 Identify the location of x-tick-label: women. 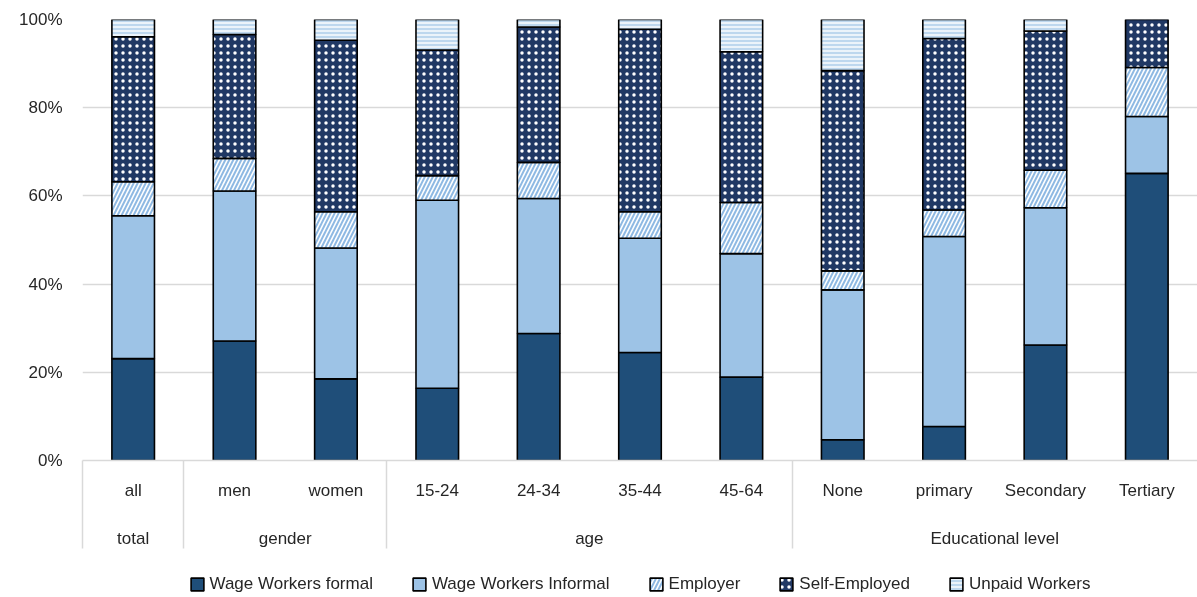
(335, 490).